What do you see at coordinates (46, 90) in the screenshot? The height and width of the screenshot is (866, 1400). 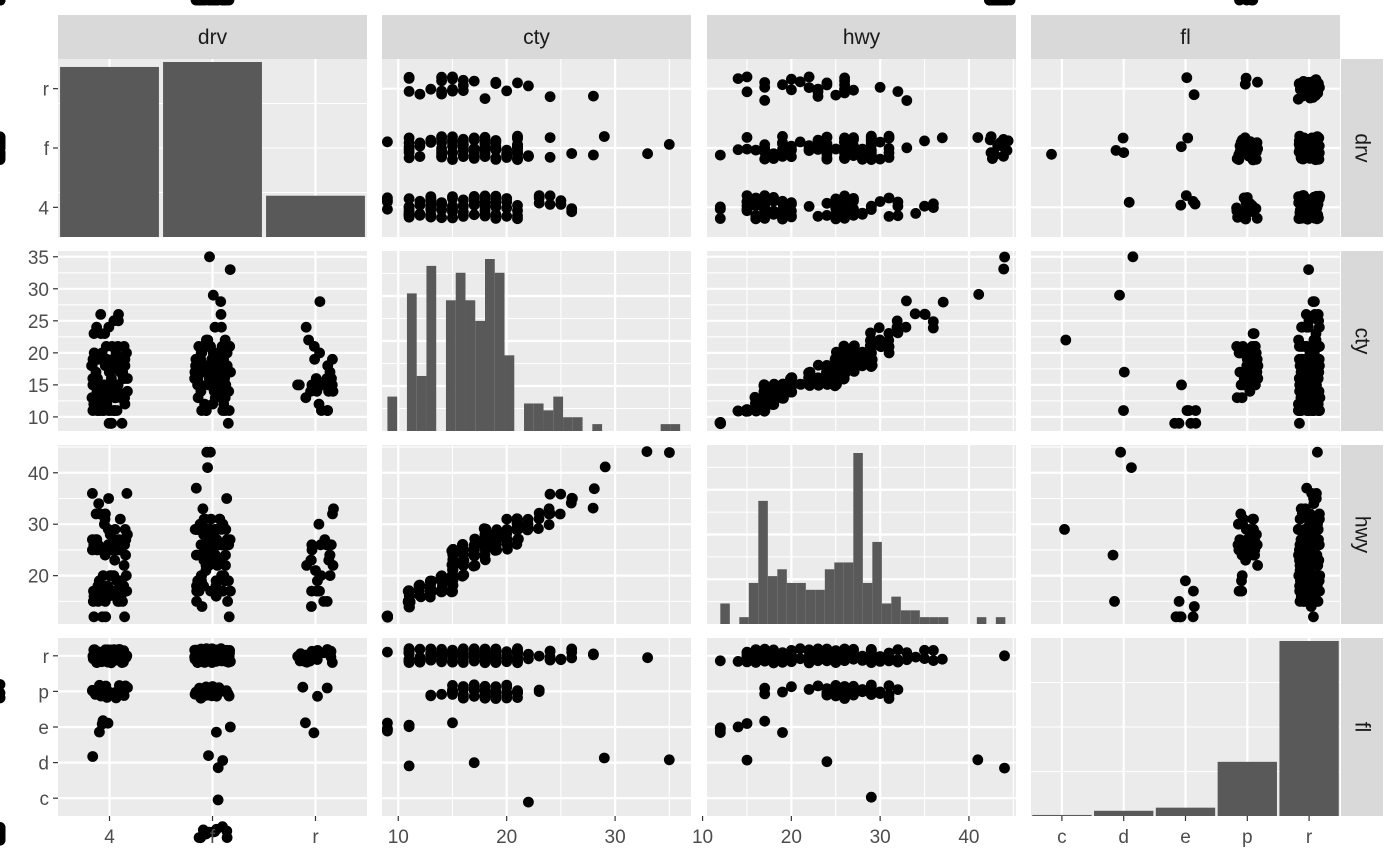 I see `y-tick-label: r` at bounding box center [46, 90].